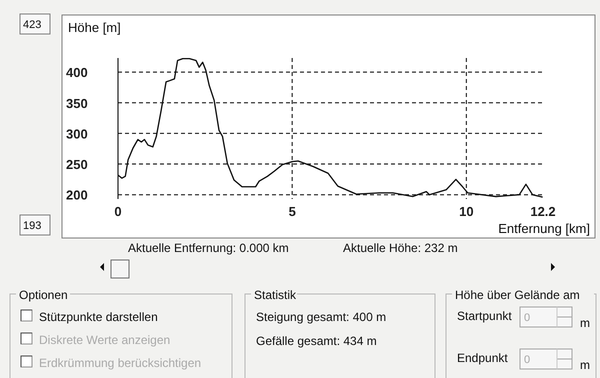  What do you see at coordinates (43, 295) in the screenshot?
I see `text: Optionen` at bounding box center [43, 295].